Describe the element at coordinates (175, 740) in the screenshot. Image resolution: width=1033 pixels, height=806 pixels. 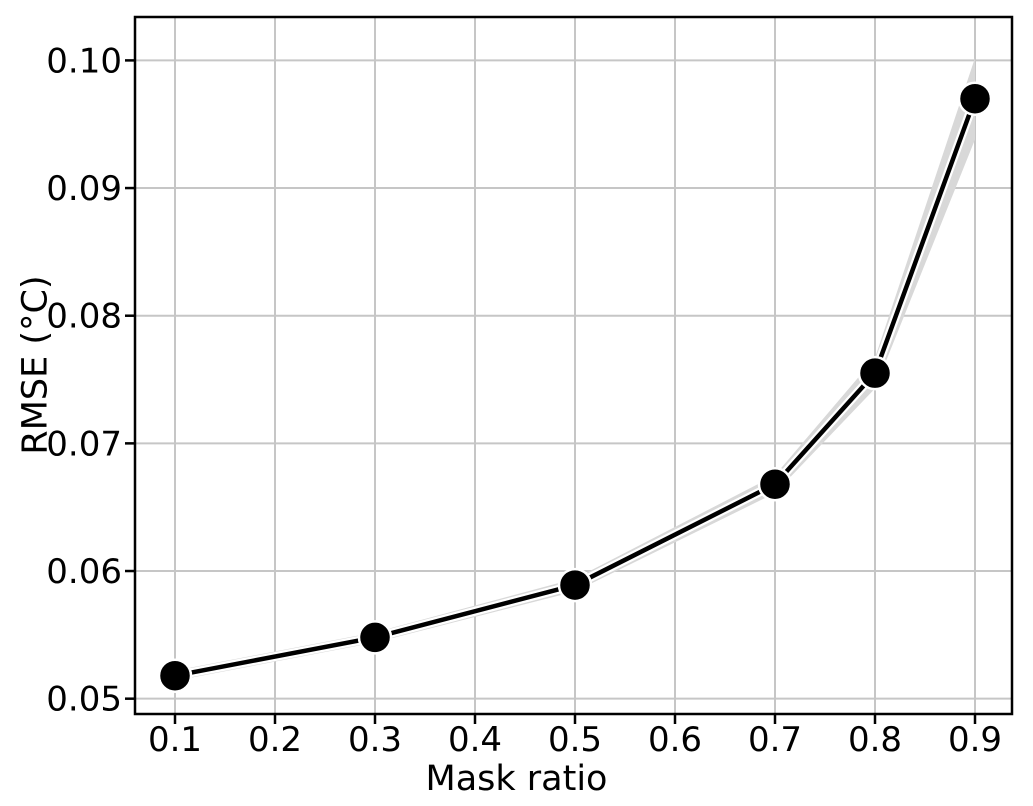
I see `x-tick-label: 0.1` at that location.